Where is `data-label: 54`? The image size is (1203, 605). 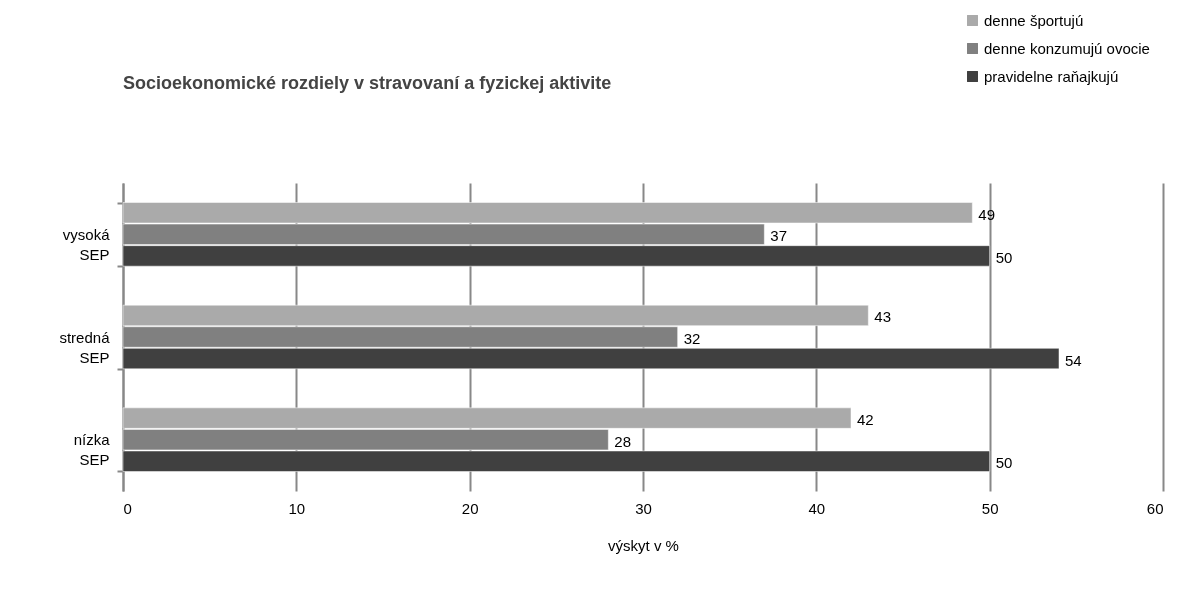 data-label: 54 is located at coordinates (1073, 360).